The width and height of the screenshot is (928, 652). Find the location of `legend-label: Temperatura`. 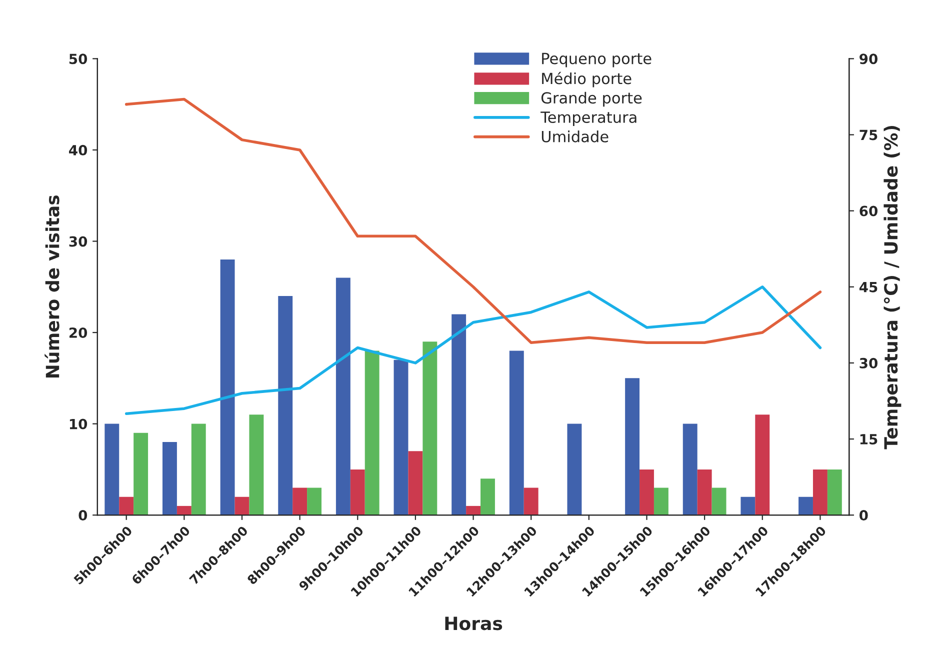

legend-label: Temperatura is located at coordinates (588, 119).